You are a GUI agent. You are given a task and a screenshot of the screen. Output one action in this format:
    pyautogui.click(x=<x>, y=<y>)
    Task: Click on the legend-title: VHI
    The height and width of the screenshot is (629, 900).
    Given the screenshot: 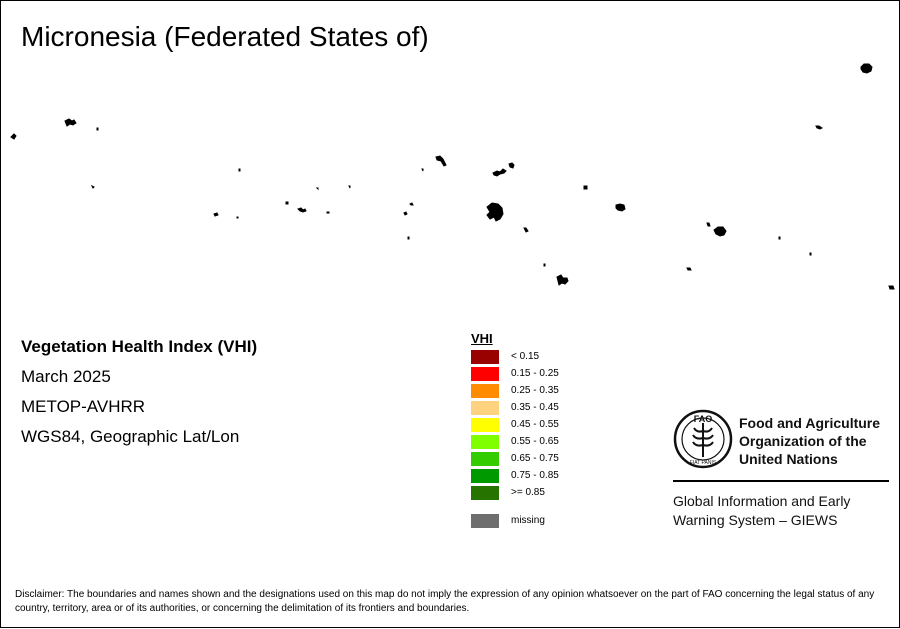 What is the action you would take?
    pyautogui.click(x=482, y=338)
    